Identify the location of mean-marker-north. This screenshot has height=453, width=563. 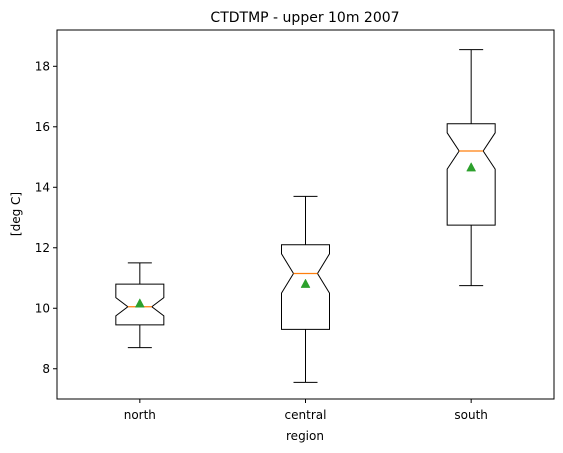
(139, 303).